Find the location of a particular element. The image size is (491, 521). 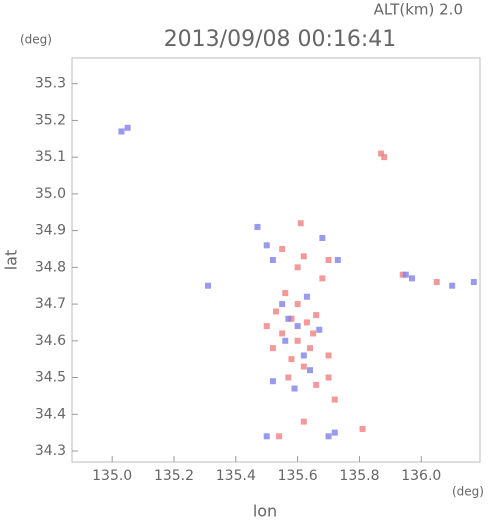

y-tick-label: 34.4 is located at coordinates (50, 414).